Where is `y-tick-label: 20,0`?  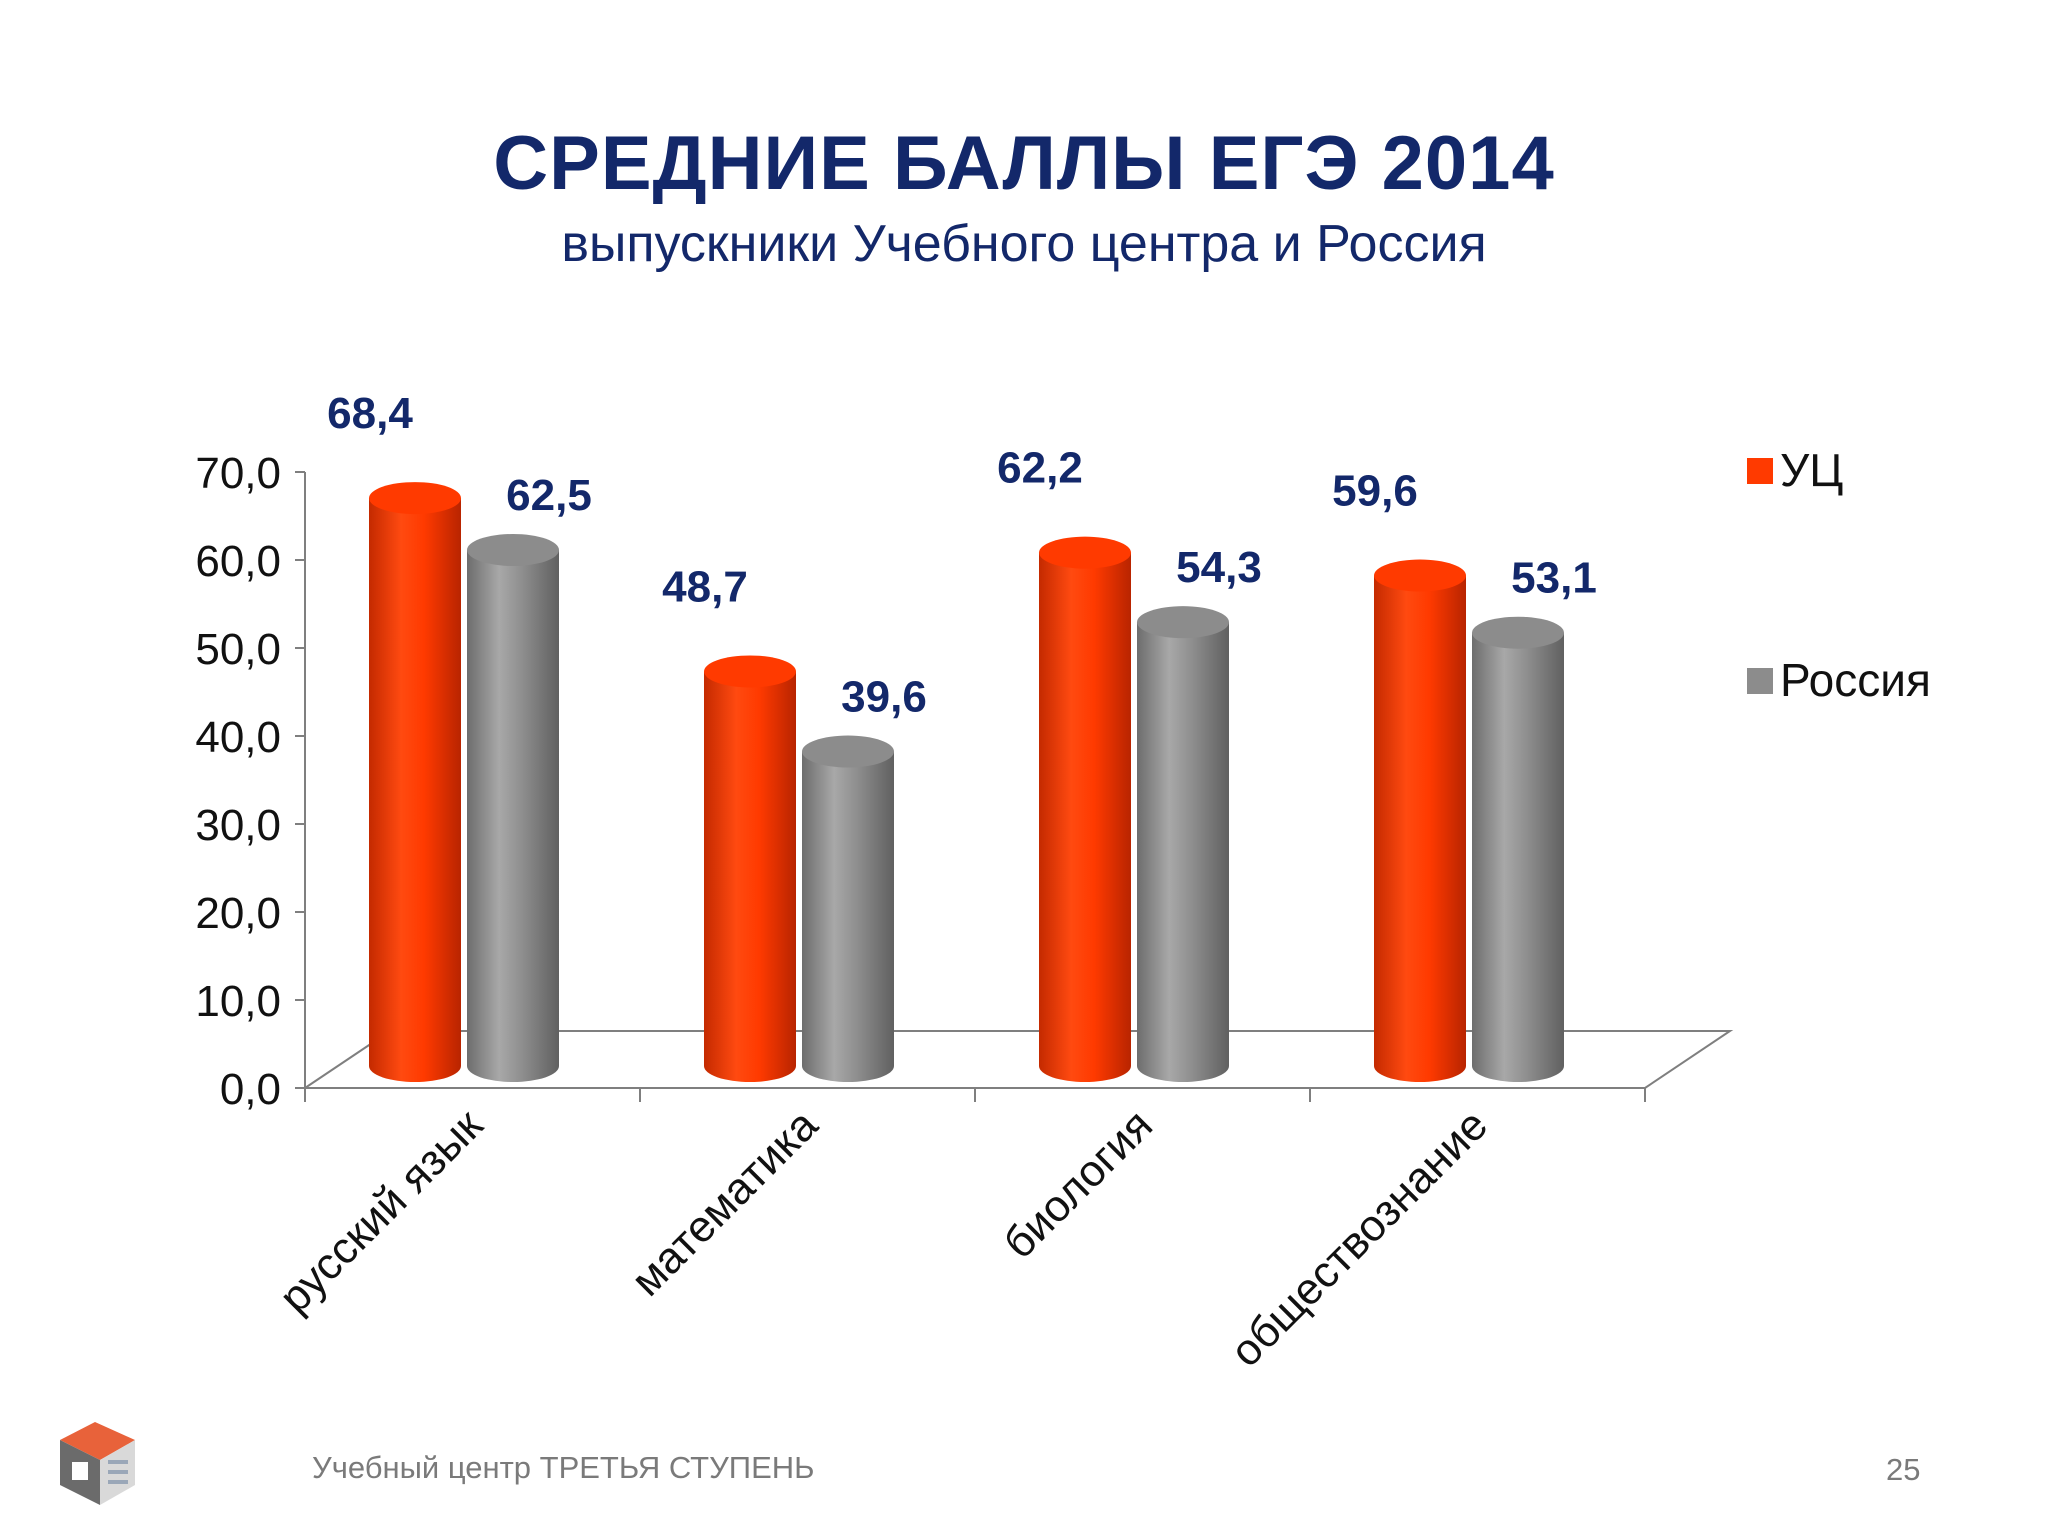 y-tick-label: 20,0 is located at coordinates (238, 913).